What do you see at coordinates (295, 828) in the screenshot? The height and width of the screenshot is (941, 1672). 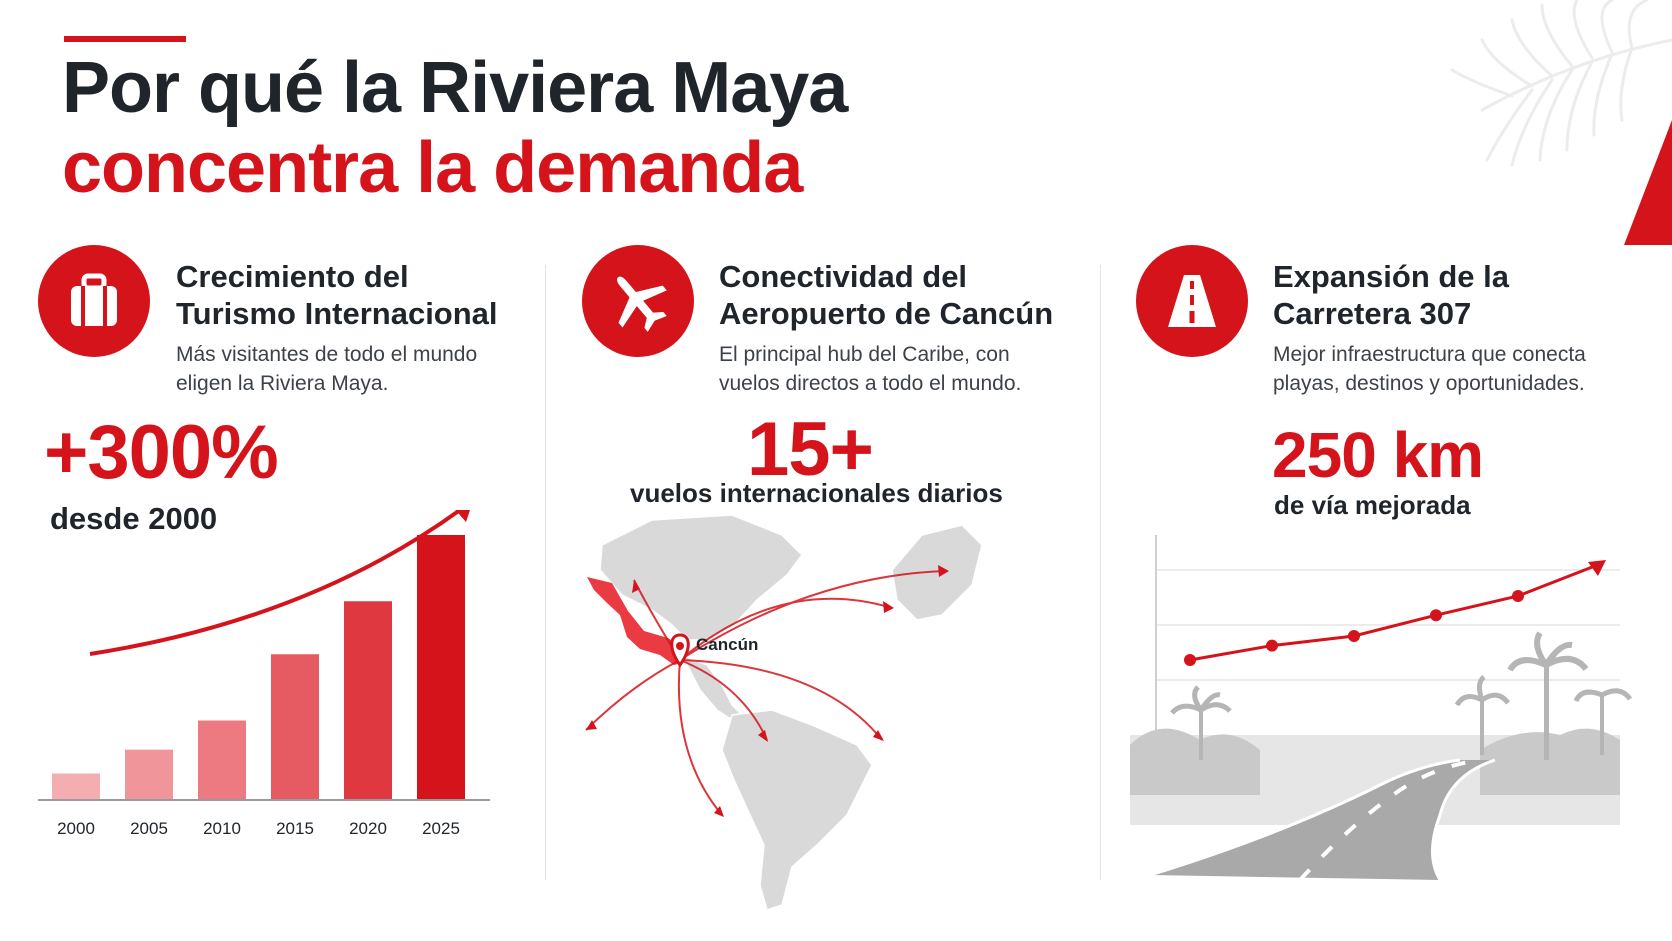 I see `x-tick-label: 2015` at bounding box center [295, 828].